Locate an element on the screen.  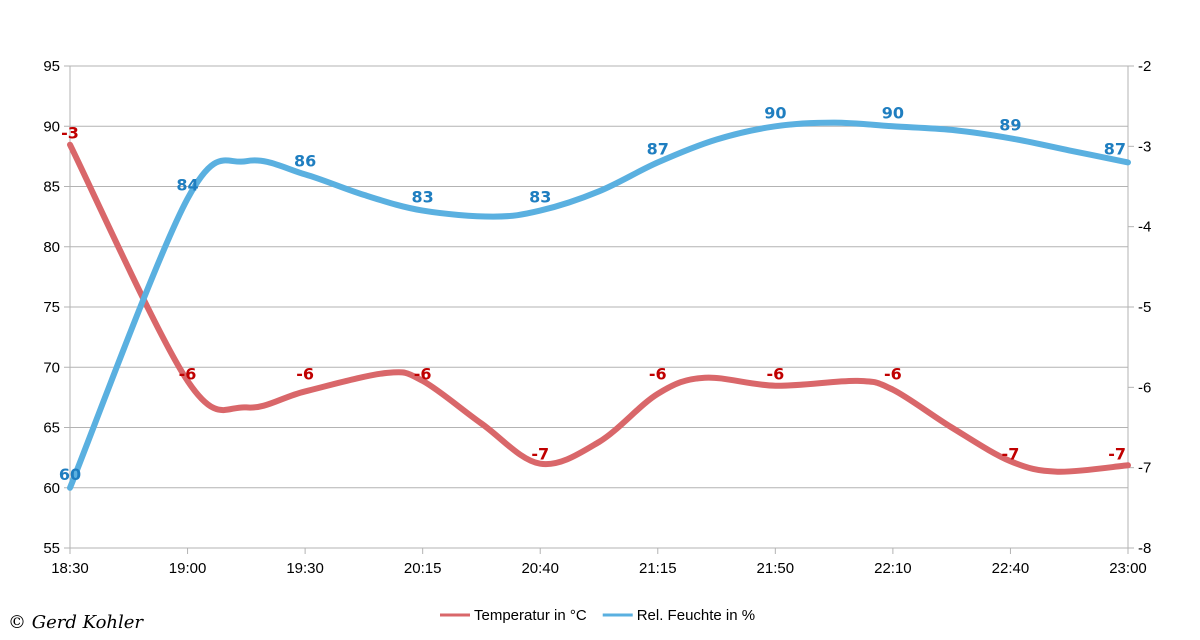
x-tick-label: 21:15 is located at coordinates (658, 568).